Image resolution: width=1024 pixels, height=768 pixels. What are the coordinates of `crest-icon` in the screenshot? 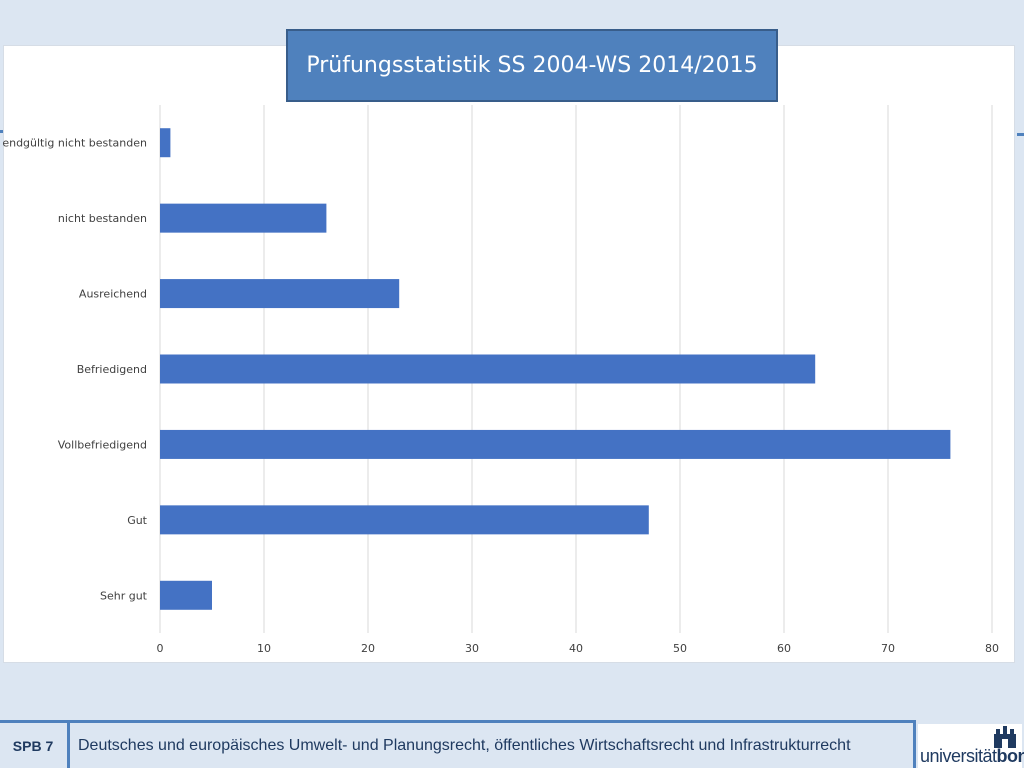 It's located at (1005, 737).